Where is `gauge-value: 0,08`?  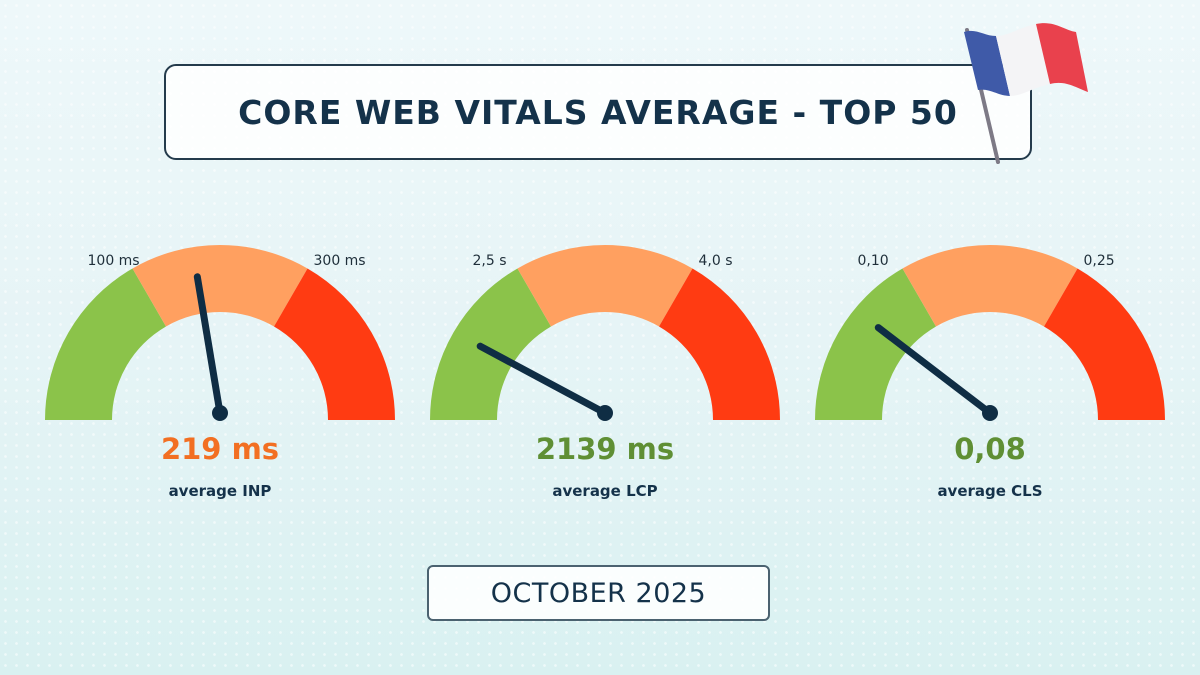
gauge-value: 0,08 is located at coordinates (990, 449).